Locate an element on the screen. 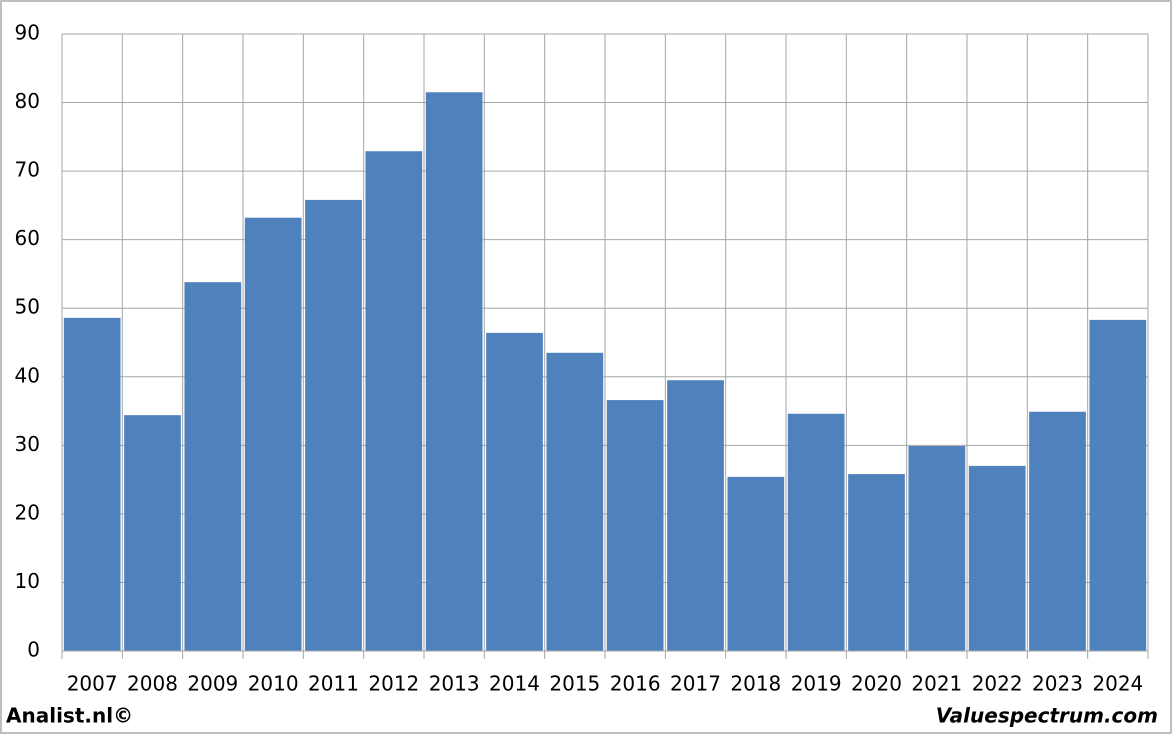  x-tick-label: 2016 is located at coordinates (635, 684).